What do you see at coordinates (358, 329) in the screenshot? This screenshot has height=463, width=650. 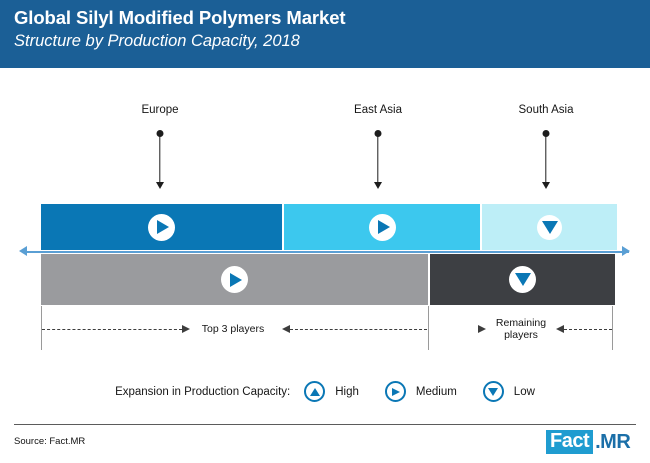 I see `dim-line-top3-right` at bounding box center [358, 329].